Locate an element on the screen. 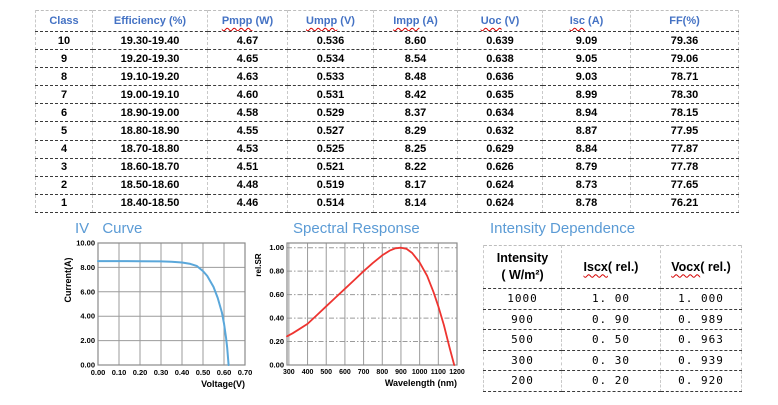 The image size is (778, 405). svg-text: 10.00 is located at coordinates (85, 243).